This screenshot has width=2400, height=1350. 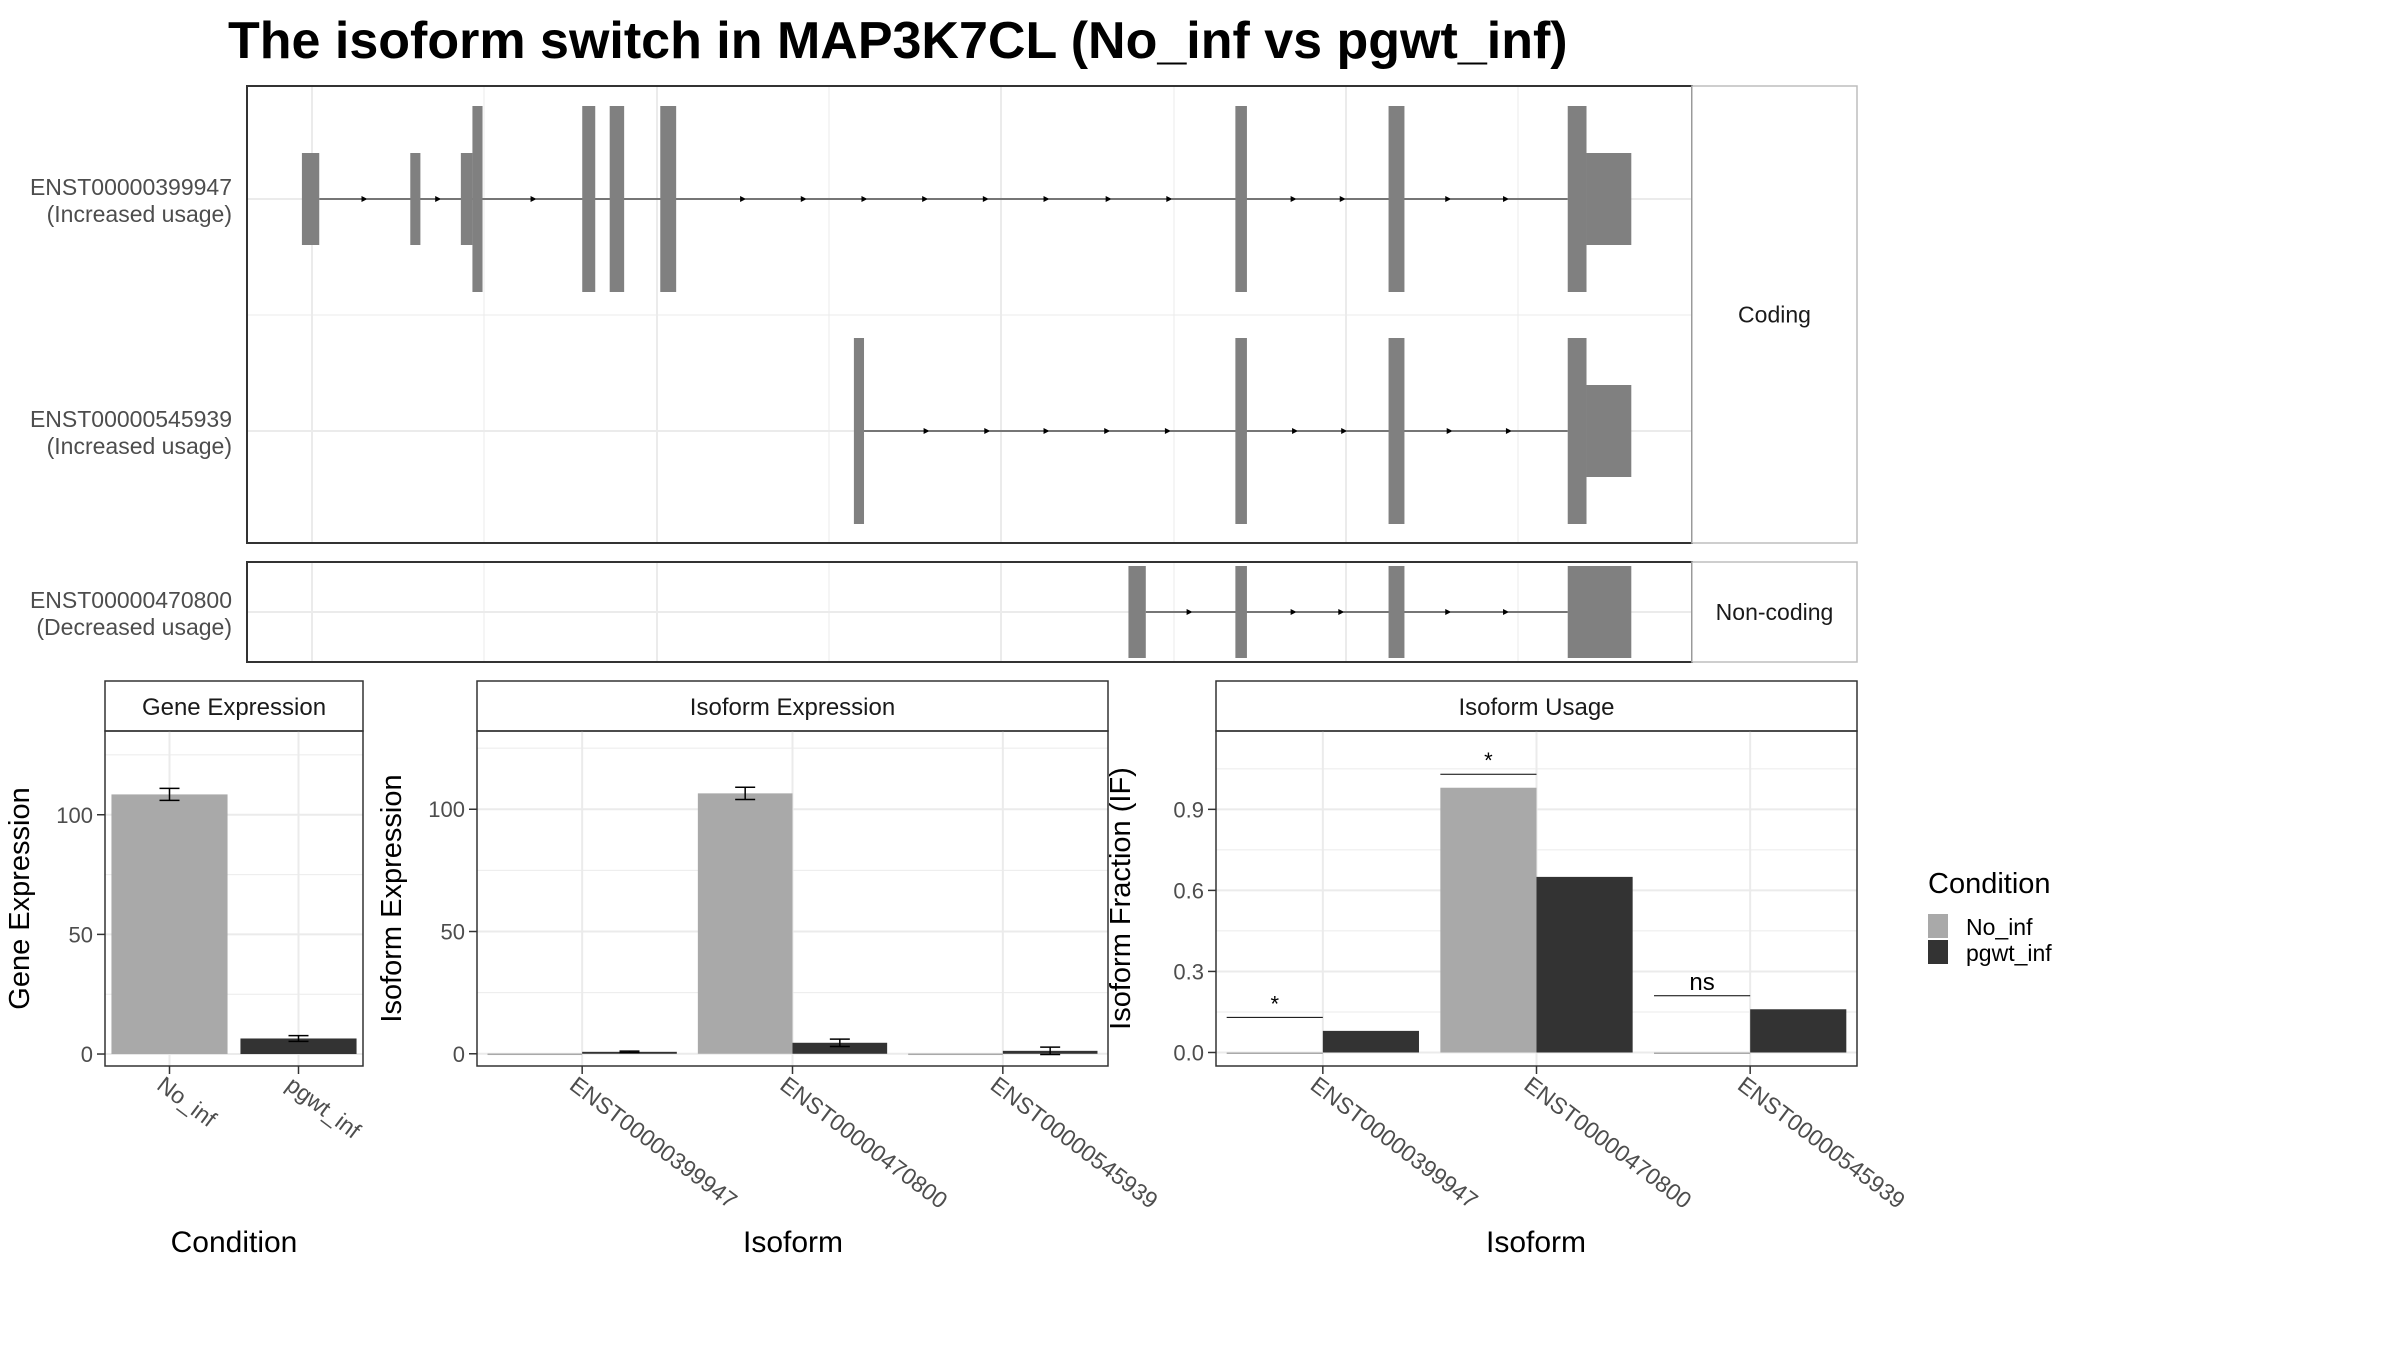 I want to click on x-tick-label: pgwt_inf, so click(x=323, y=1107).